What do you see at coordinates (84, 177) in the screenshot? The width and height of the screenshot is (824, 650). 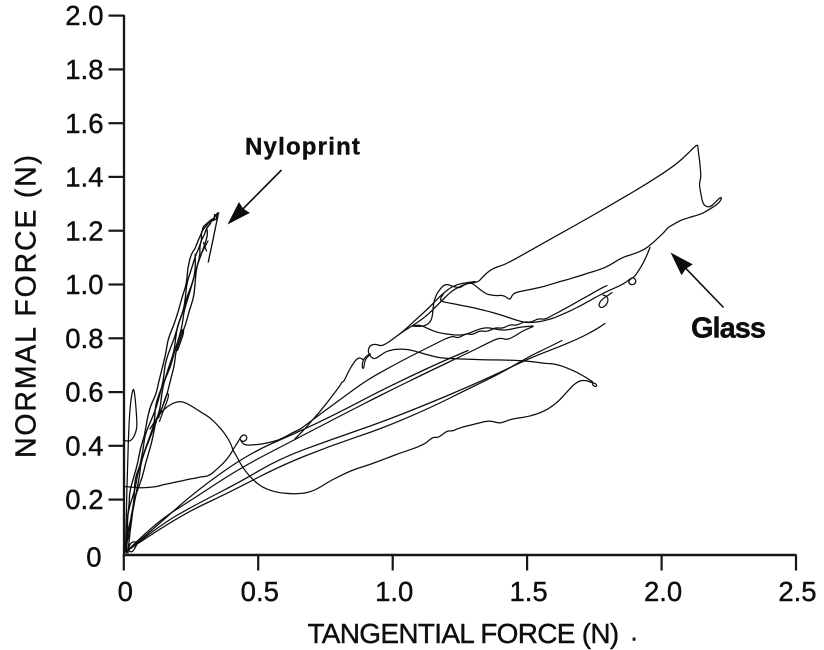 I see `svg-text: 1.4` at bounding box center [84, 177].